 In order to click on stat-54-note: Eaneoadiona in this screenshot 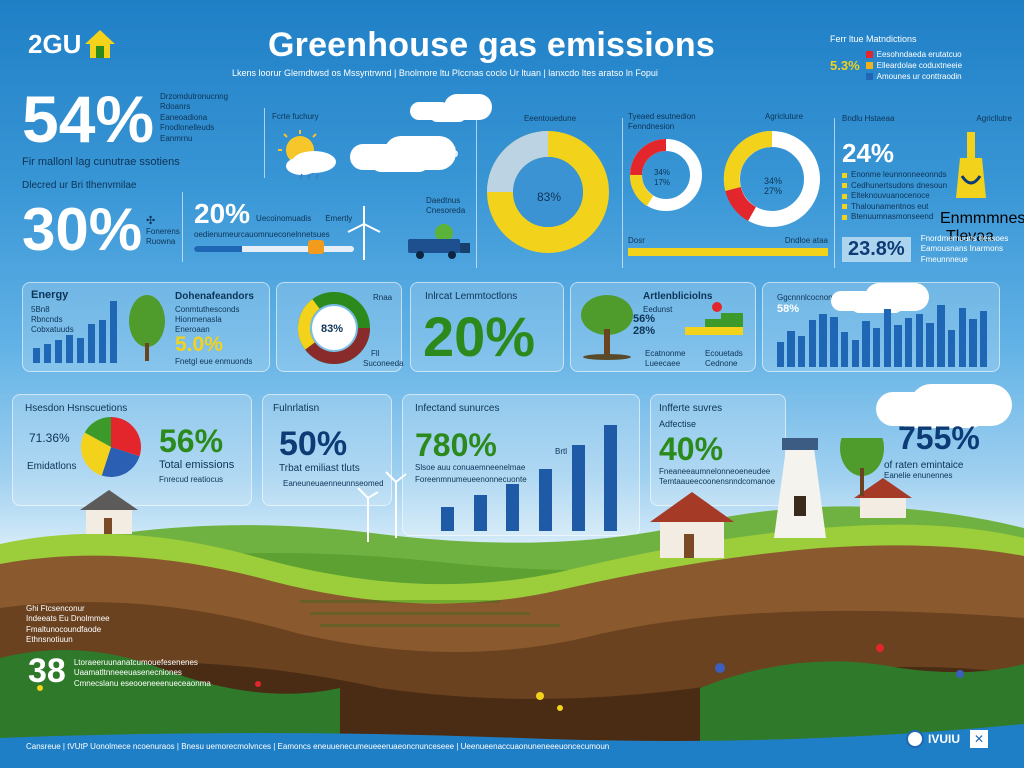, I will do `click(184, 117)`.